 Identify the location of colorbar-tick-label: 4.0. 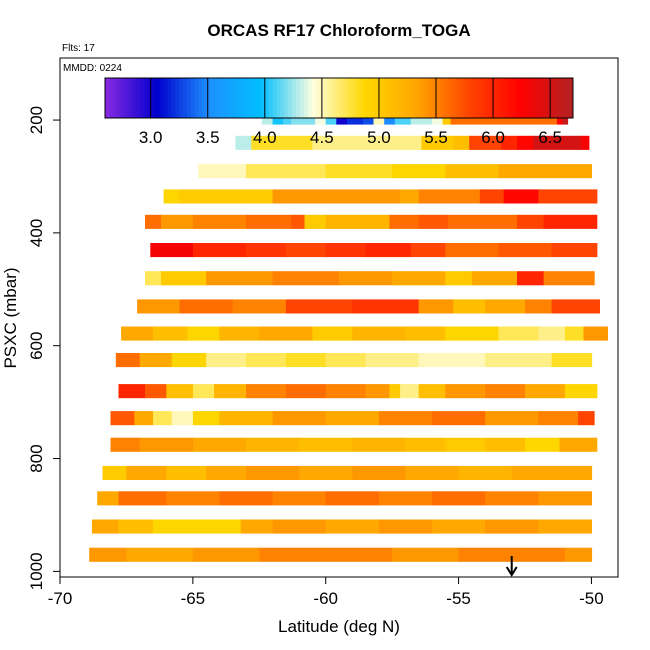
(265, 137).